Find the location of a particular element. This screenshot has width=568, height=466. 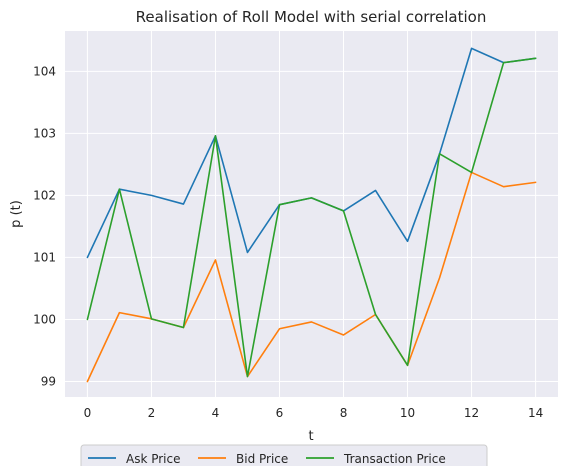

x-tick-label: 8 is located at coordinates (344, 413).